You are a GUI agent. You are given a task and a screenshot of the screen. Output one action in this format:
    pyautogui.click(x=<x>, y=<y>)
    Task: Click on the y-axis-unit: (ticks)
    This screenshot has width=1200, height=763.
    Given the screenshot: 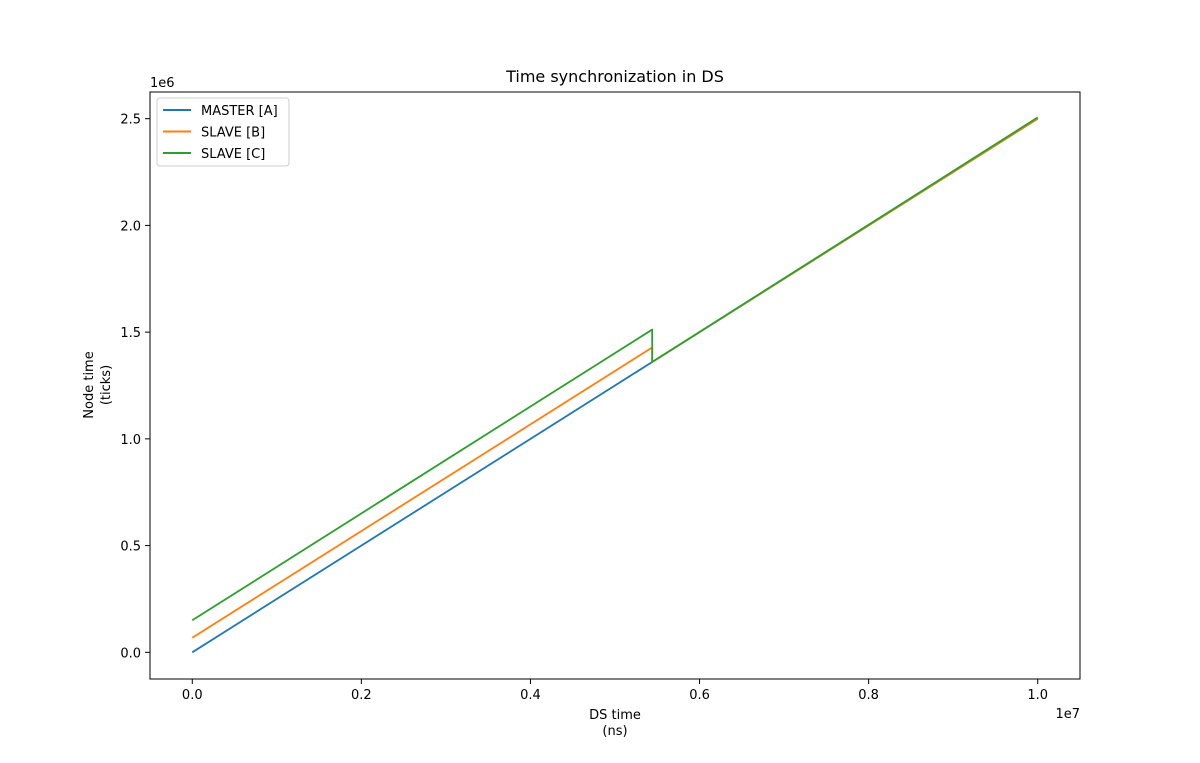 What is the action you would take?
    pyautogui.click(x=106, y=385)
    